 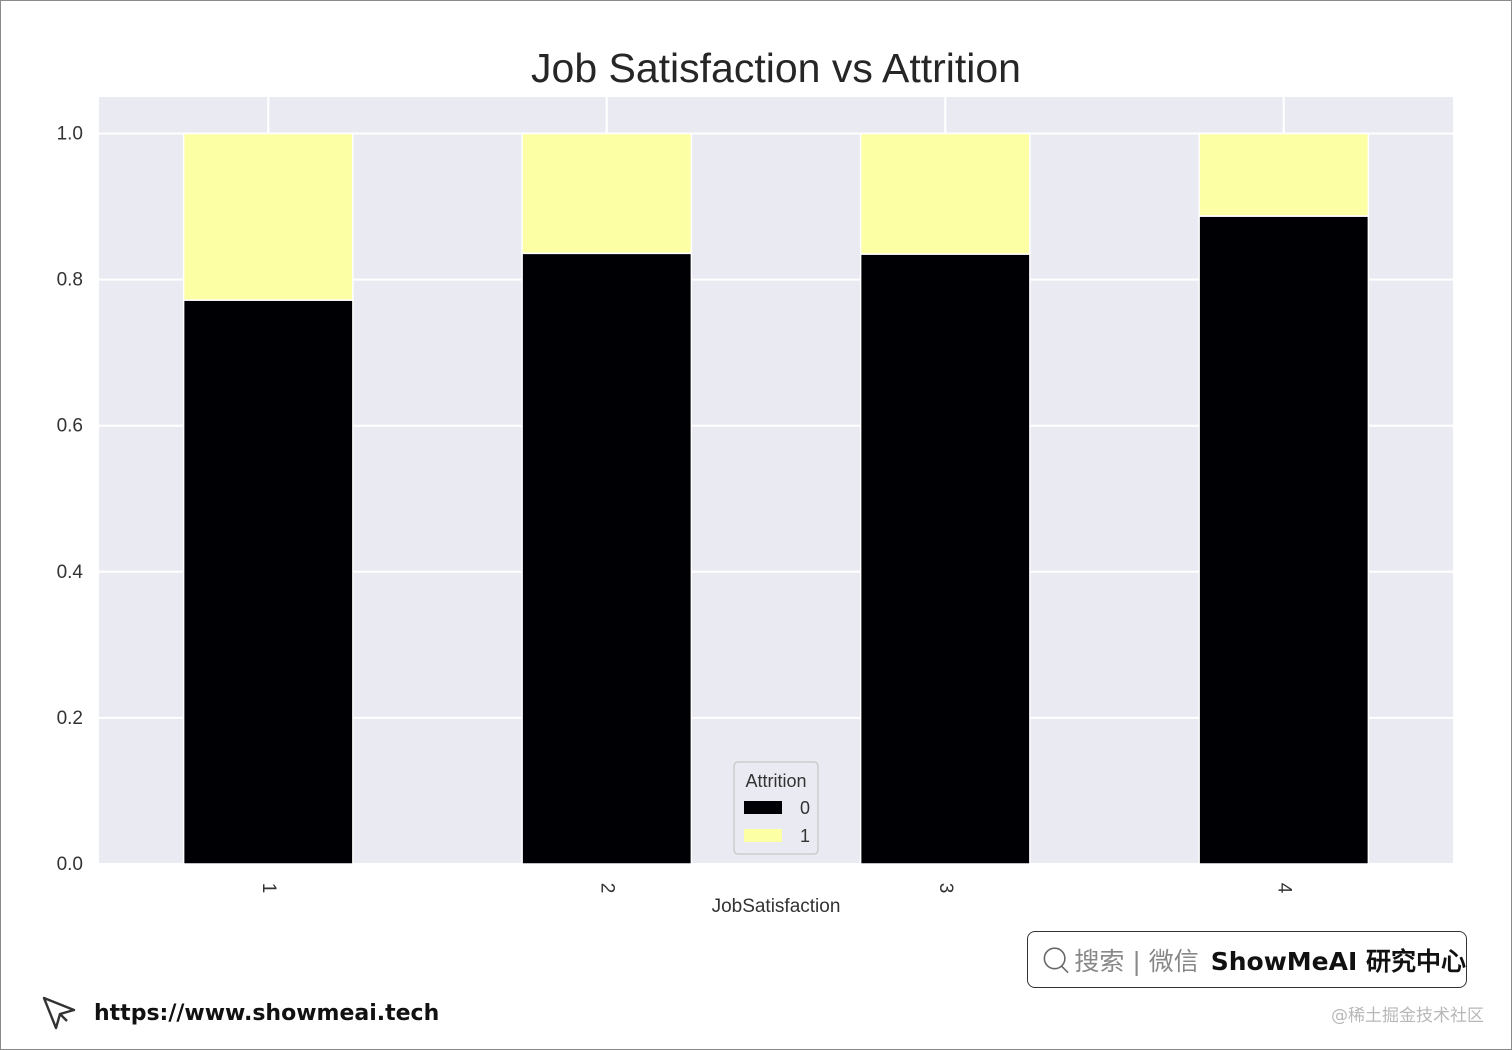 What do you see at coordinates (70, 718) in the screenshot?
I see `y-tick-label: 0.2` at bounding box center [70, 718].